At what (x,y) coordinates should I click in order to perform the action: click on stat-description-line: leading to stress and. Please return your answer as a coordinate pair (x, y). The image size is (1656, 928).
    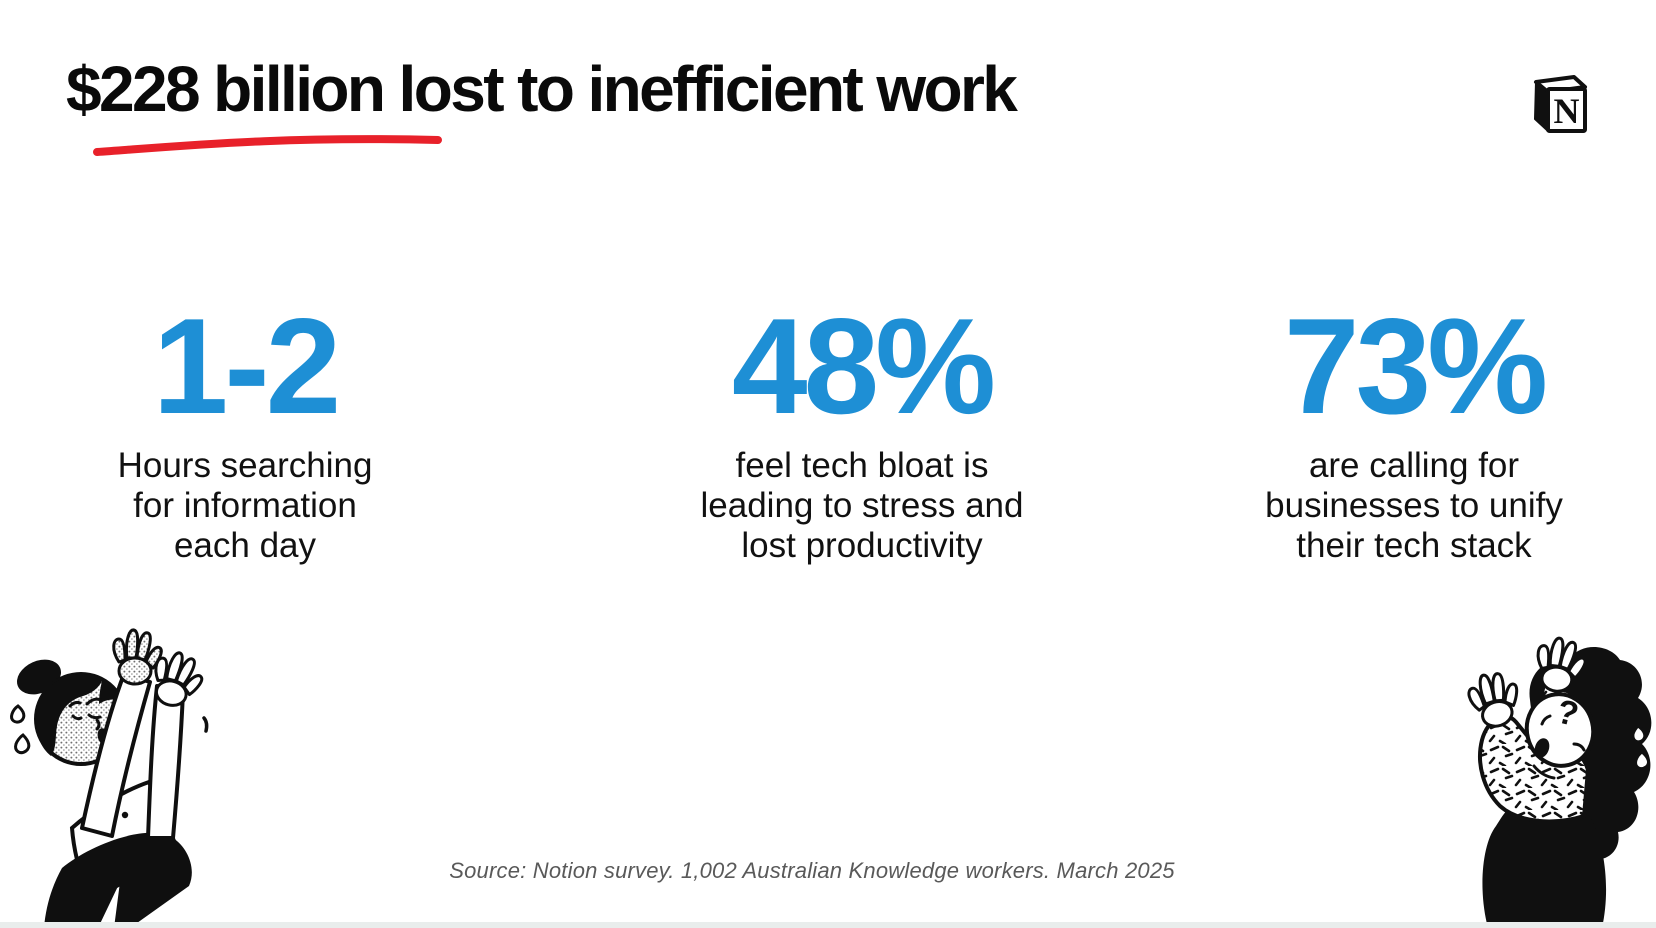
    Looking at the image, I should click on (862, 505).